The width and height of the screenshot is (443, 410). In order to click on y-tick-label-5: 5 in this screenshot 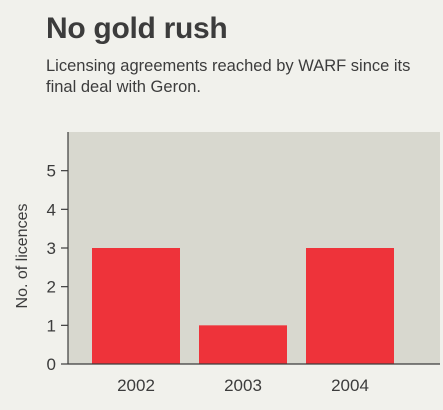, I will do `click(51, 171)`.